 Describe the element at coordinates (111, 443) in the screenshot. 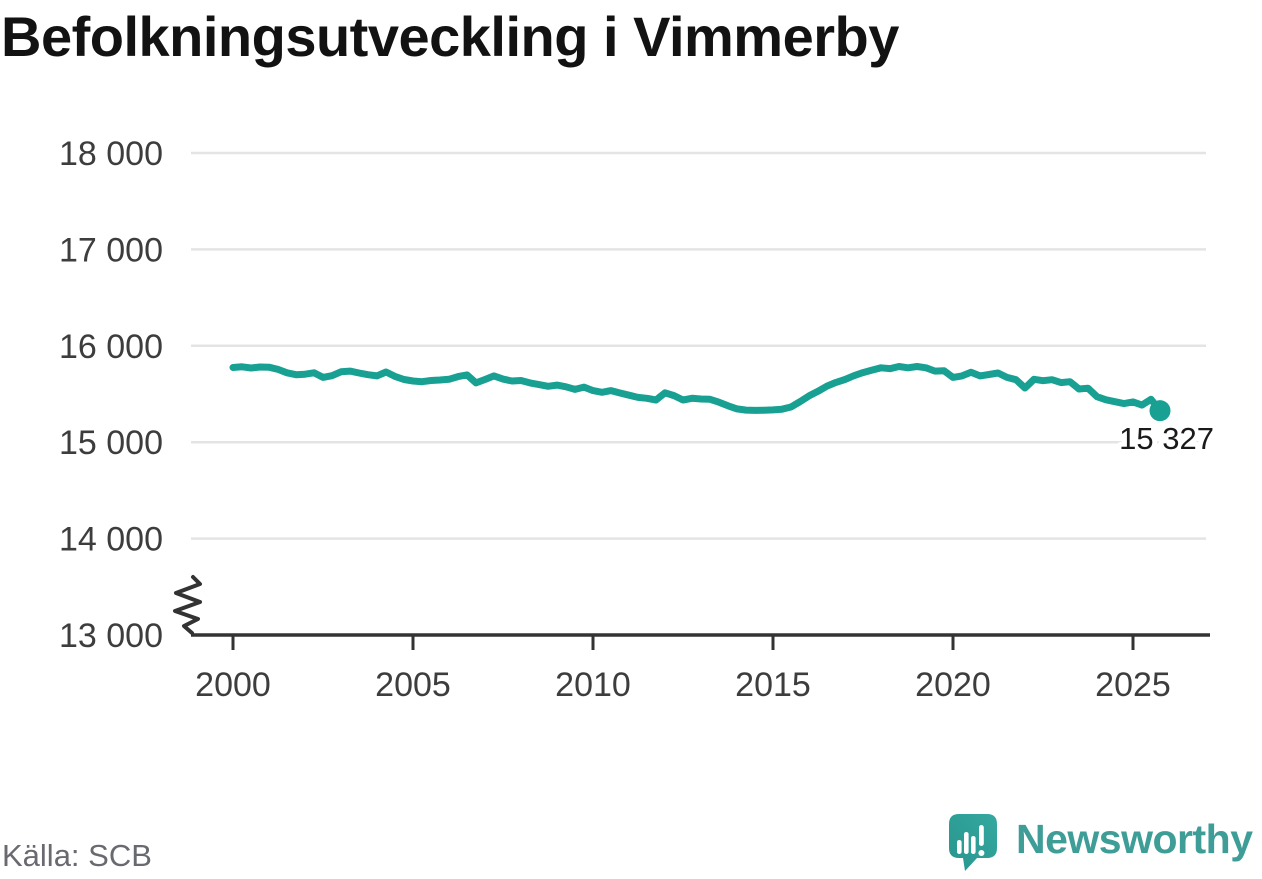

I see `y-tick-label: 15 000` at that location.